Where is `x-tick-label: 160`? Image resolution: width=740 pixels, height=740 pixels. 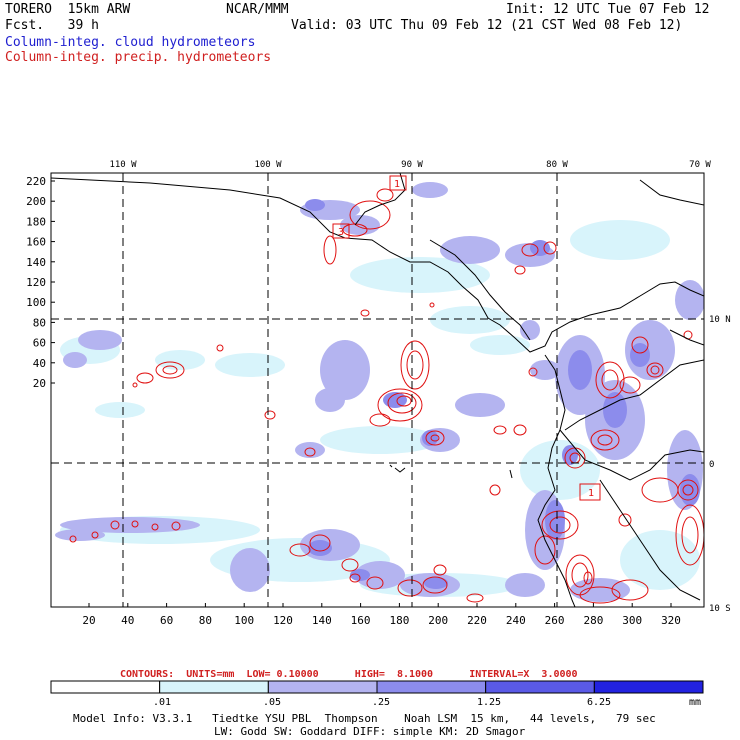 x-tick-label: 160 is located at coordinates (361, 620).